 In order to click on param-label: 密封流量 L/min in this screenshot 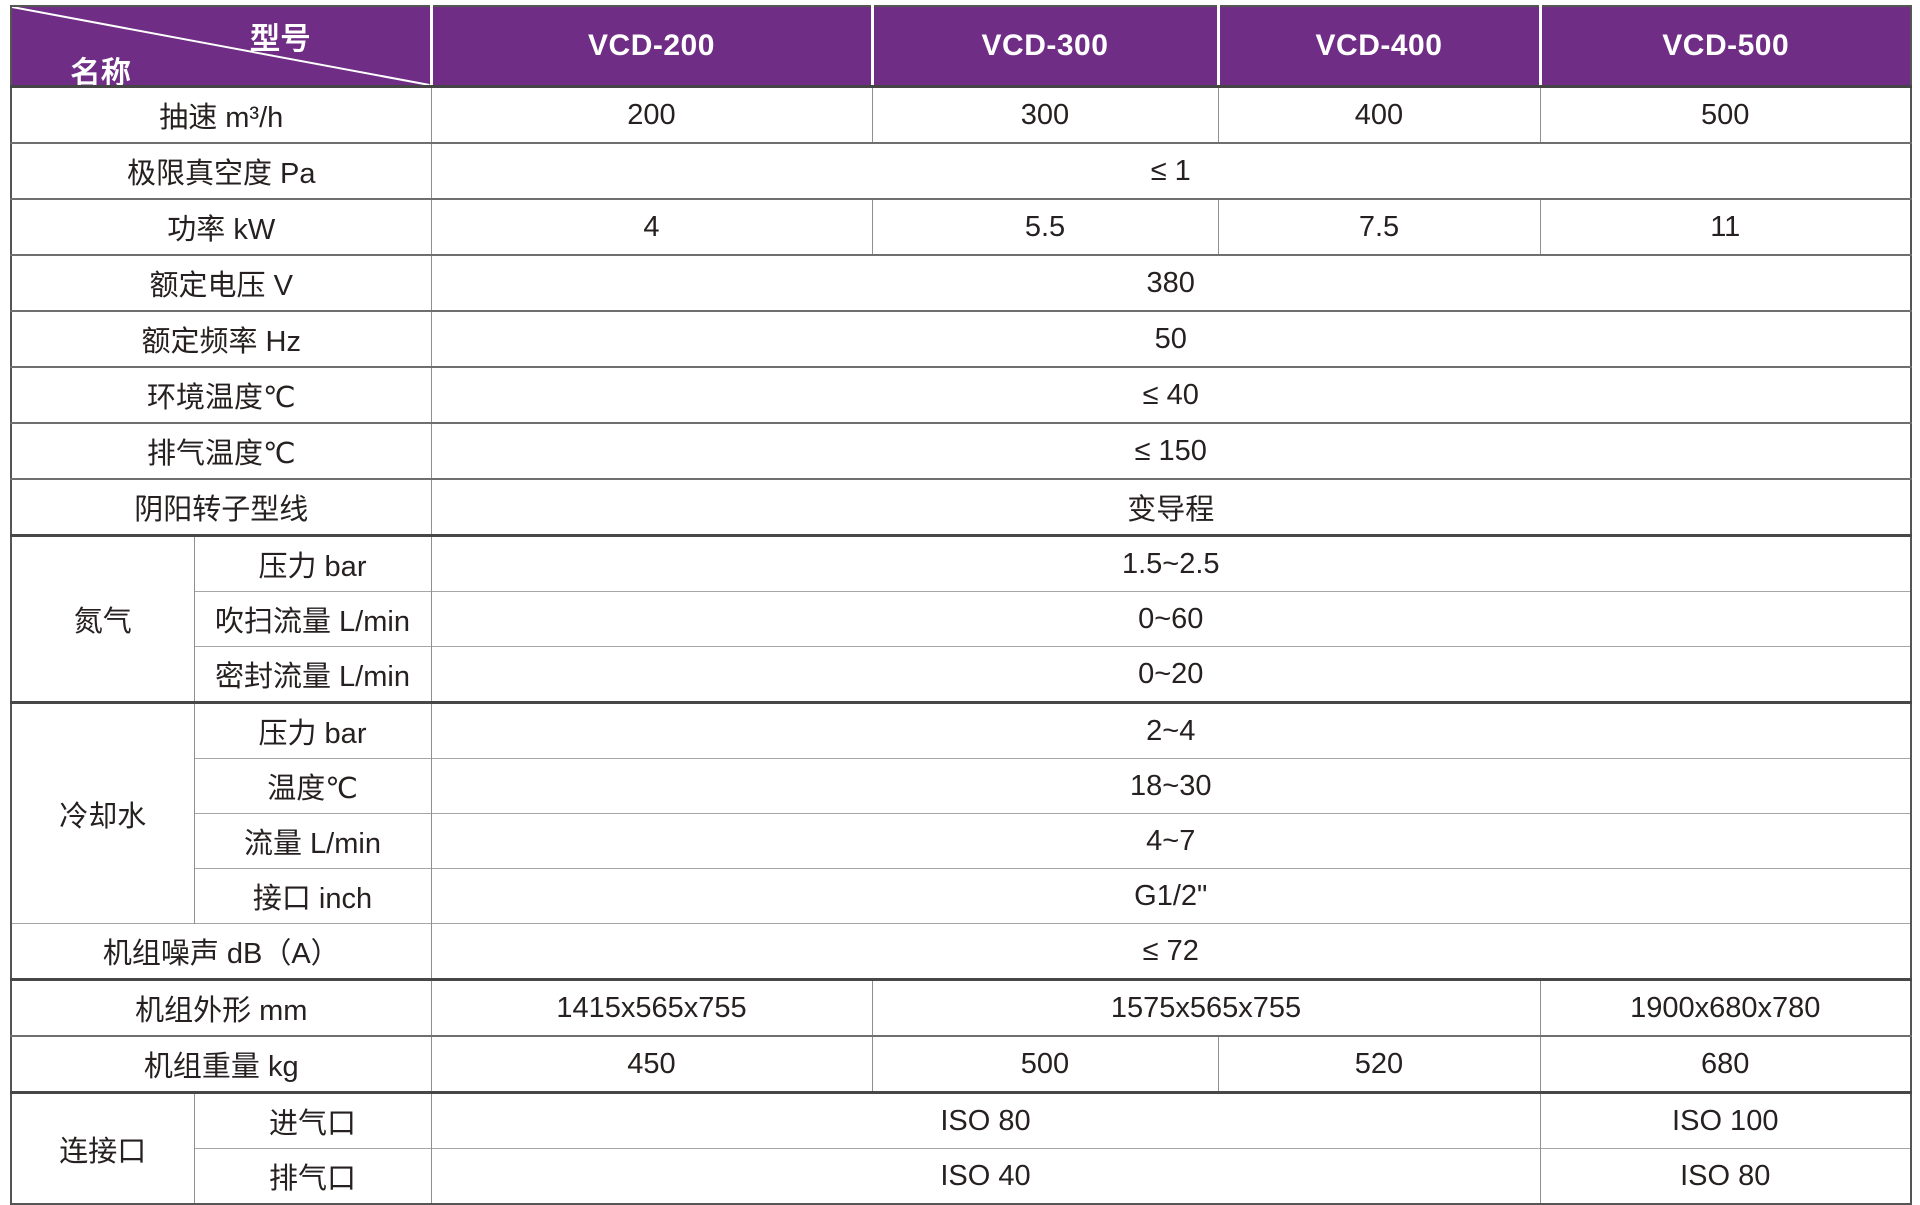, I will do `click(312, 674)`.